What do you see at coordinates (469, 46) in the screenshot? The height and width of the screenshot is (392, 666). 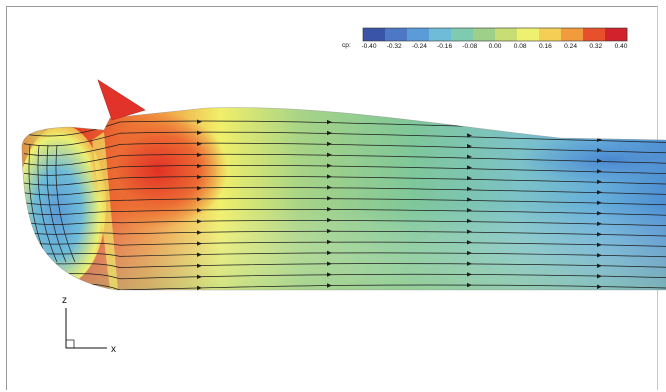 I see `colorbar-tick-label: -0.08` at bounding box center [469, 46].